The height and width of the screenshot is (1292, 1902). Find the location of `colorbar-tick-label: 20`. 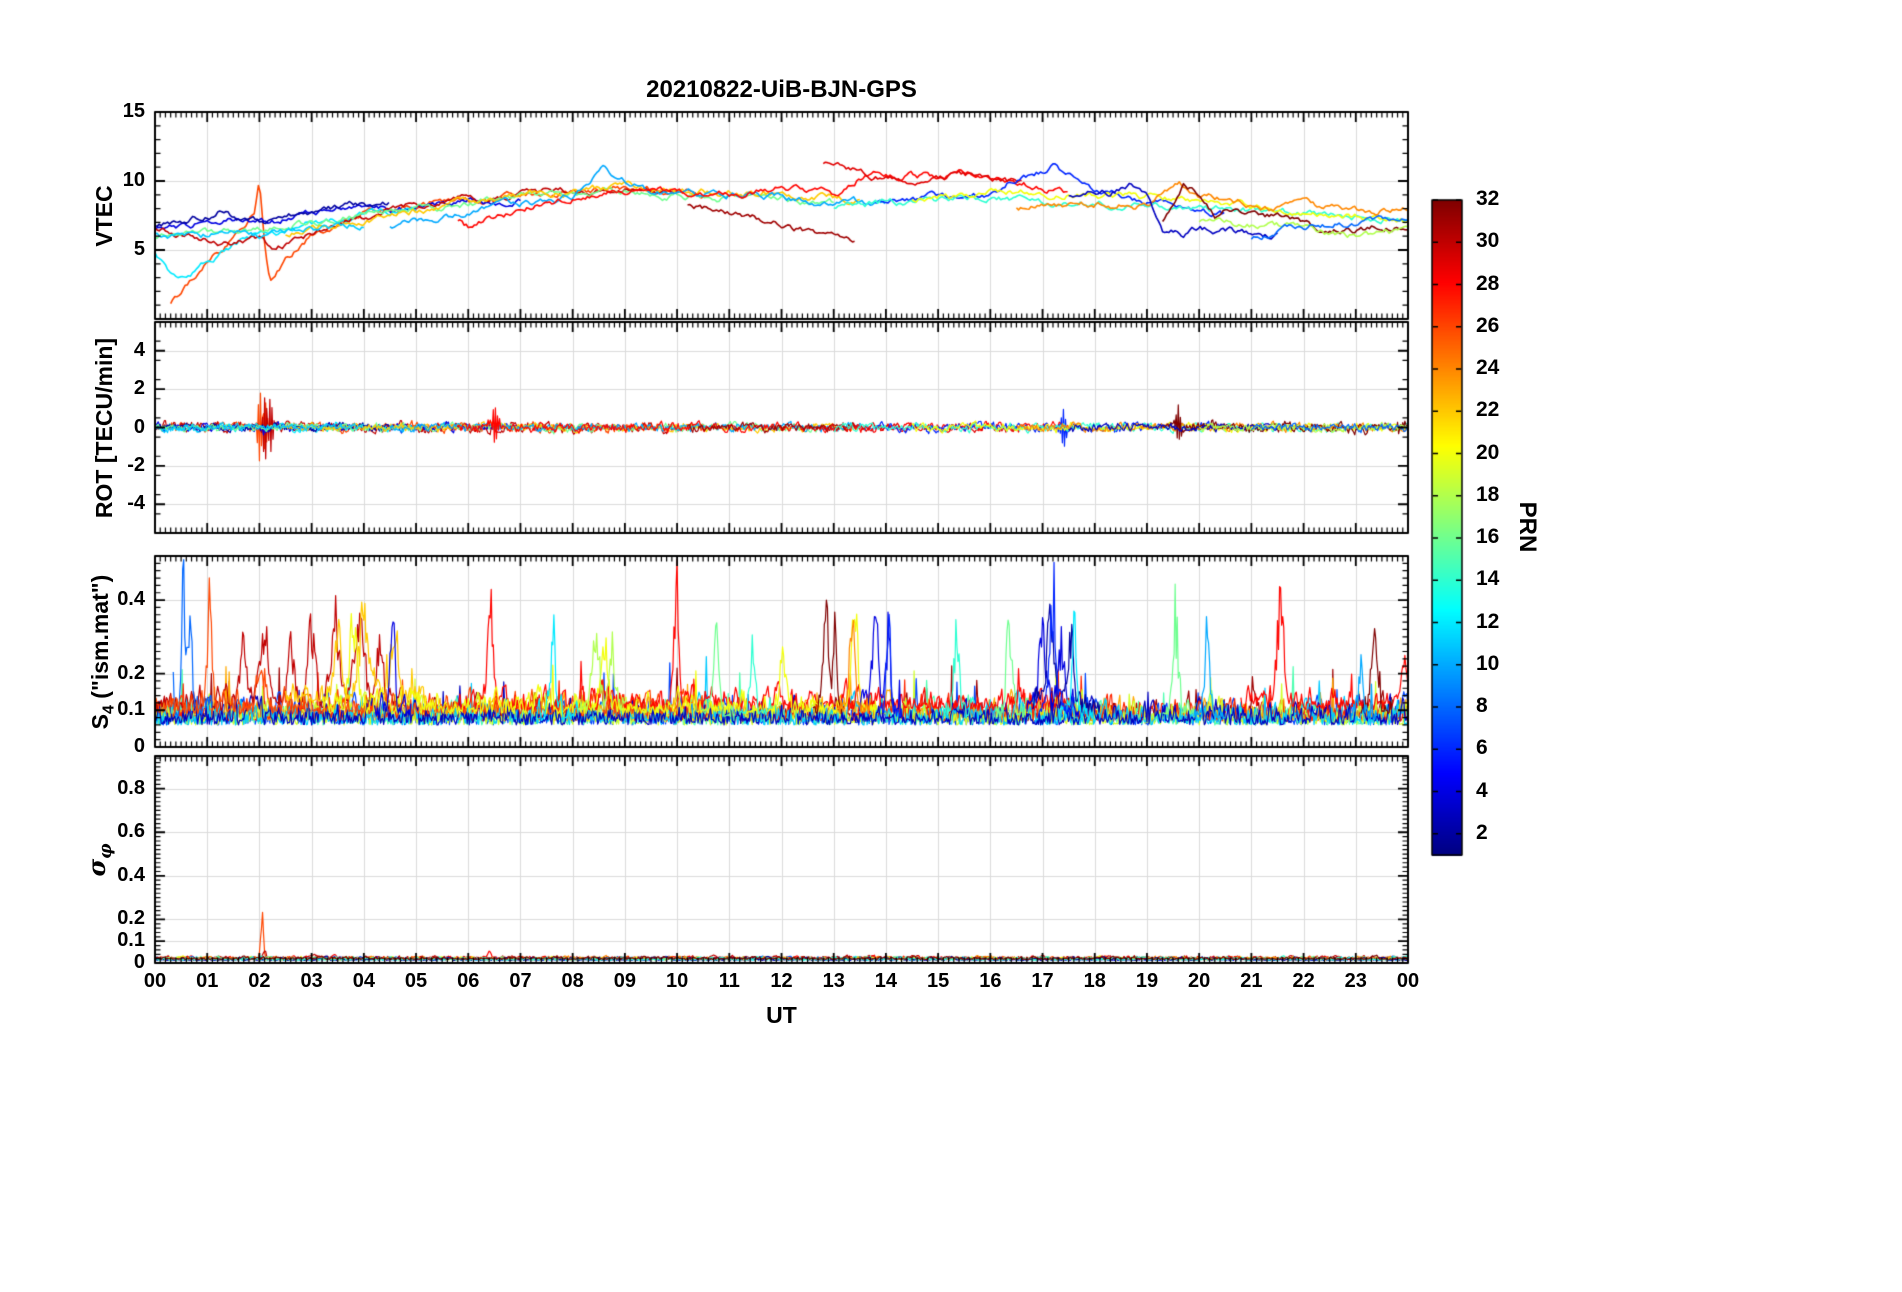

colorbar-tick-label: 20 is located at coordinates (1488, 452).